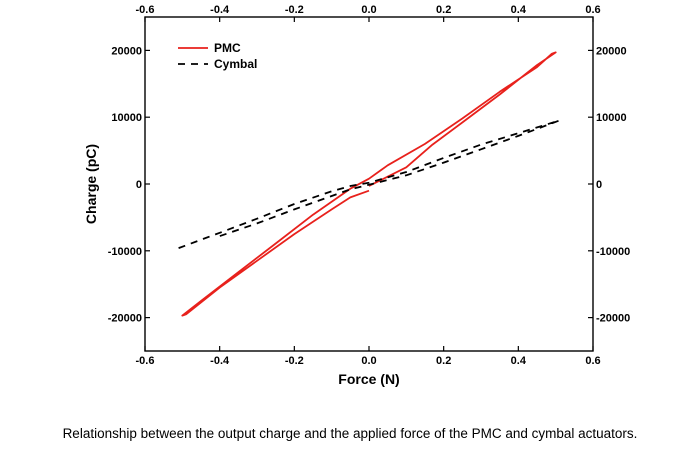 This screenshot has height=455, width=700. Describe the element at coordinates (220, 10) in the screenshot. I see `x-tick-label-top: -0.4` at that location.